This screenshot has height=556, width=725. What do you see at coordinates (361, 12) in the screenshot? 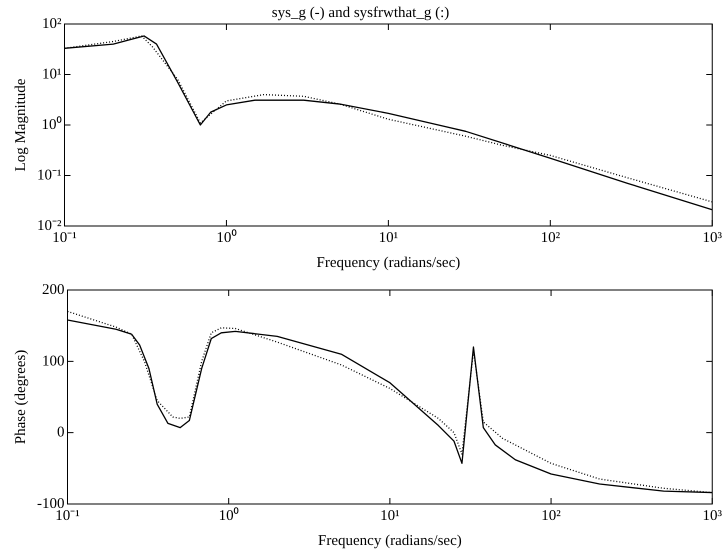
I see `chart-title: sys_g (-) and sysfrwthat_g (:)` at bounding box center [361, 12].